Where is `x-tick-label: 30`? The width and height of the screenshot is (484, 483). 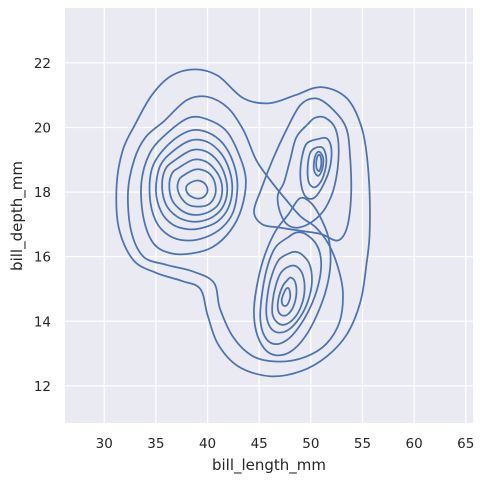 x-tick-label: 30 is located at coordinates (104, 444).